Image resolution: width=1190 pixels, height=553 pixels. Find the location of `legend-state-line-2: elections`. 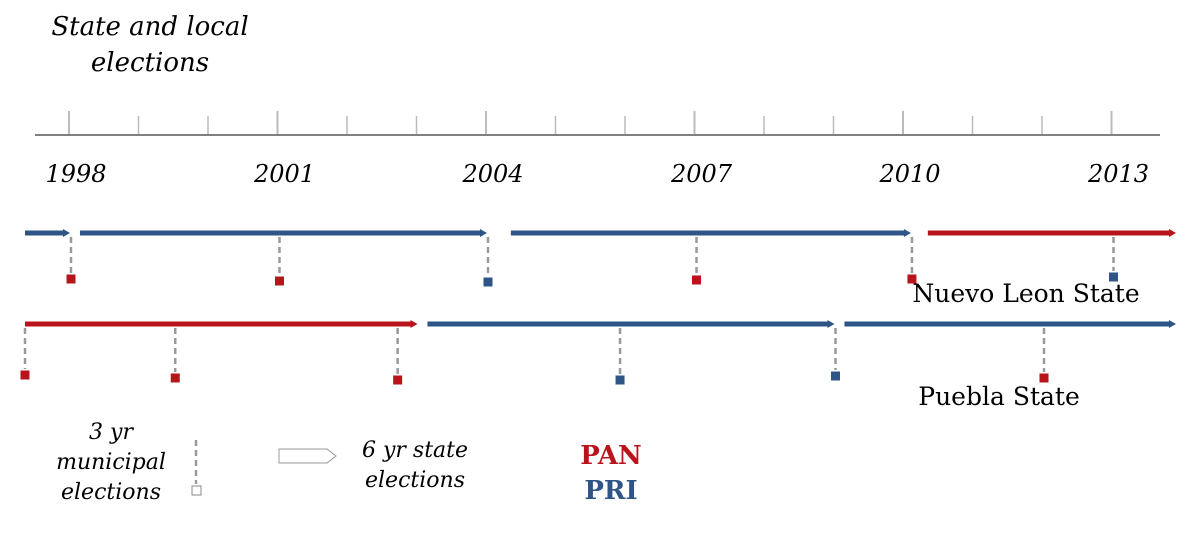

legend-state-line-2: elections is located at coordinates (415, 480).